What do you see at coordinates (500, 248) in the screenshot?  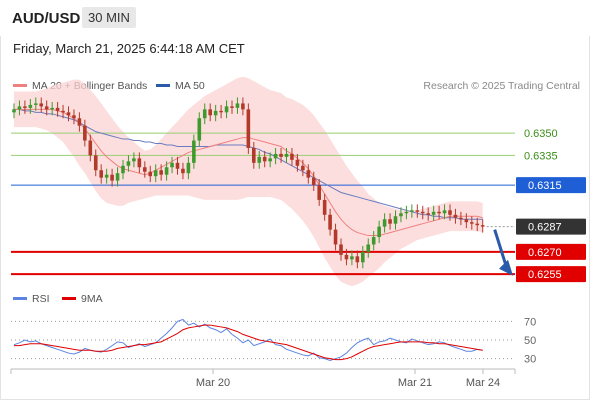 I see `forecast-arrow-shaft` at bounding box center [500, 248].